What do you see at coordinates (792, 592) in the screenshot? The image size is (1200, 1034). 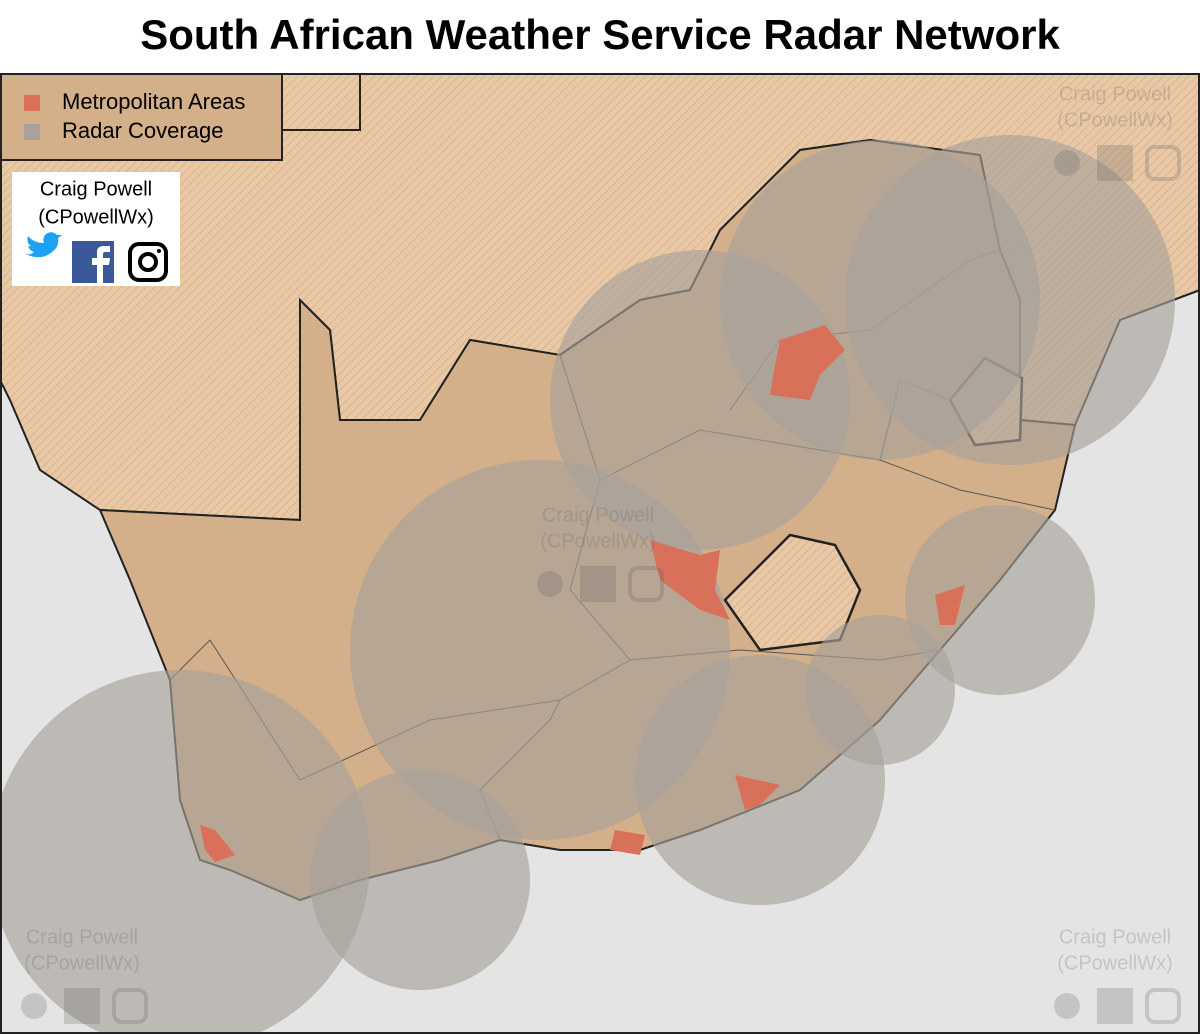 I see `lesotho` at bounding box center [792, 592].